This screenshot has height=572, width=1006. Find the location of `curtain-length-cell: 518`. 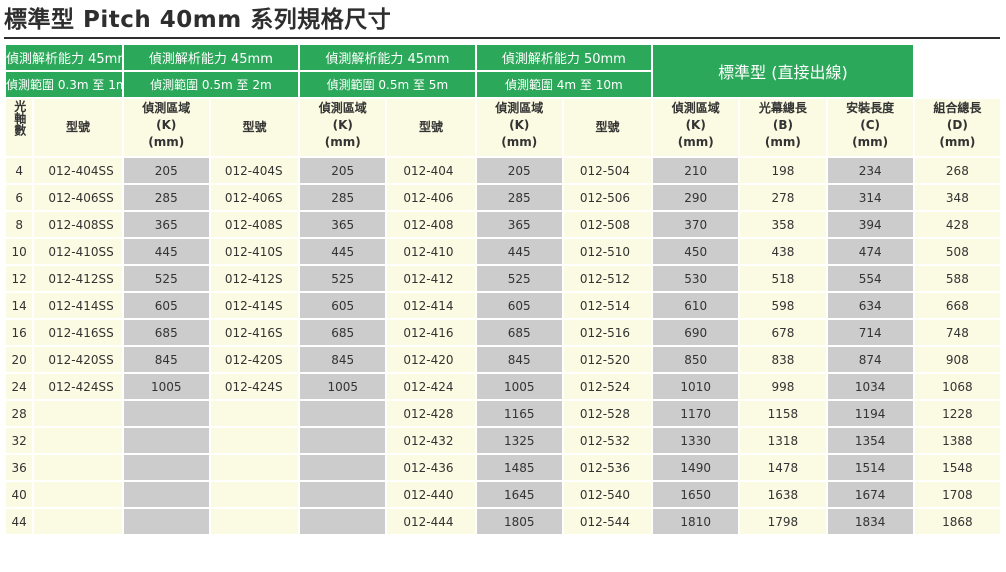

curtain-length-cell: 518 is located at coordinates (783, 278).